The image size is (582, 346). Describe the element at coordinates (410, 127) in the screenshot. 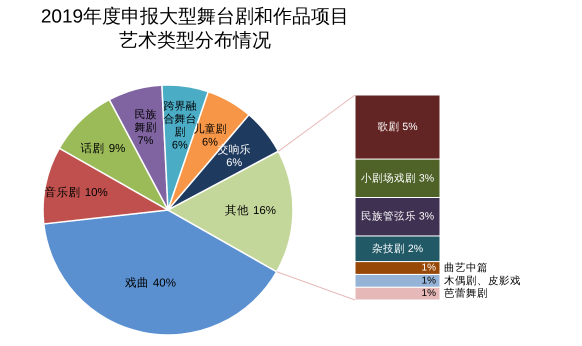

I see `data-label: 5%` at that location.